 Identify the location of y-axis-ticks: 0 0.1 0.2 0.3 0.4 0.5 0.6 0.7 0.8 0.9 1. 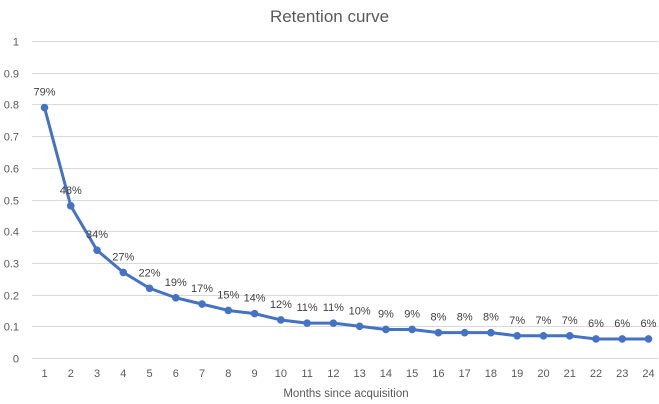
(11, 201).